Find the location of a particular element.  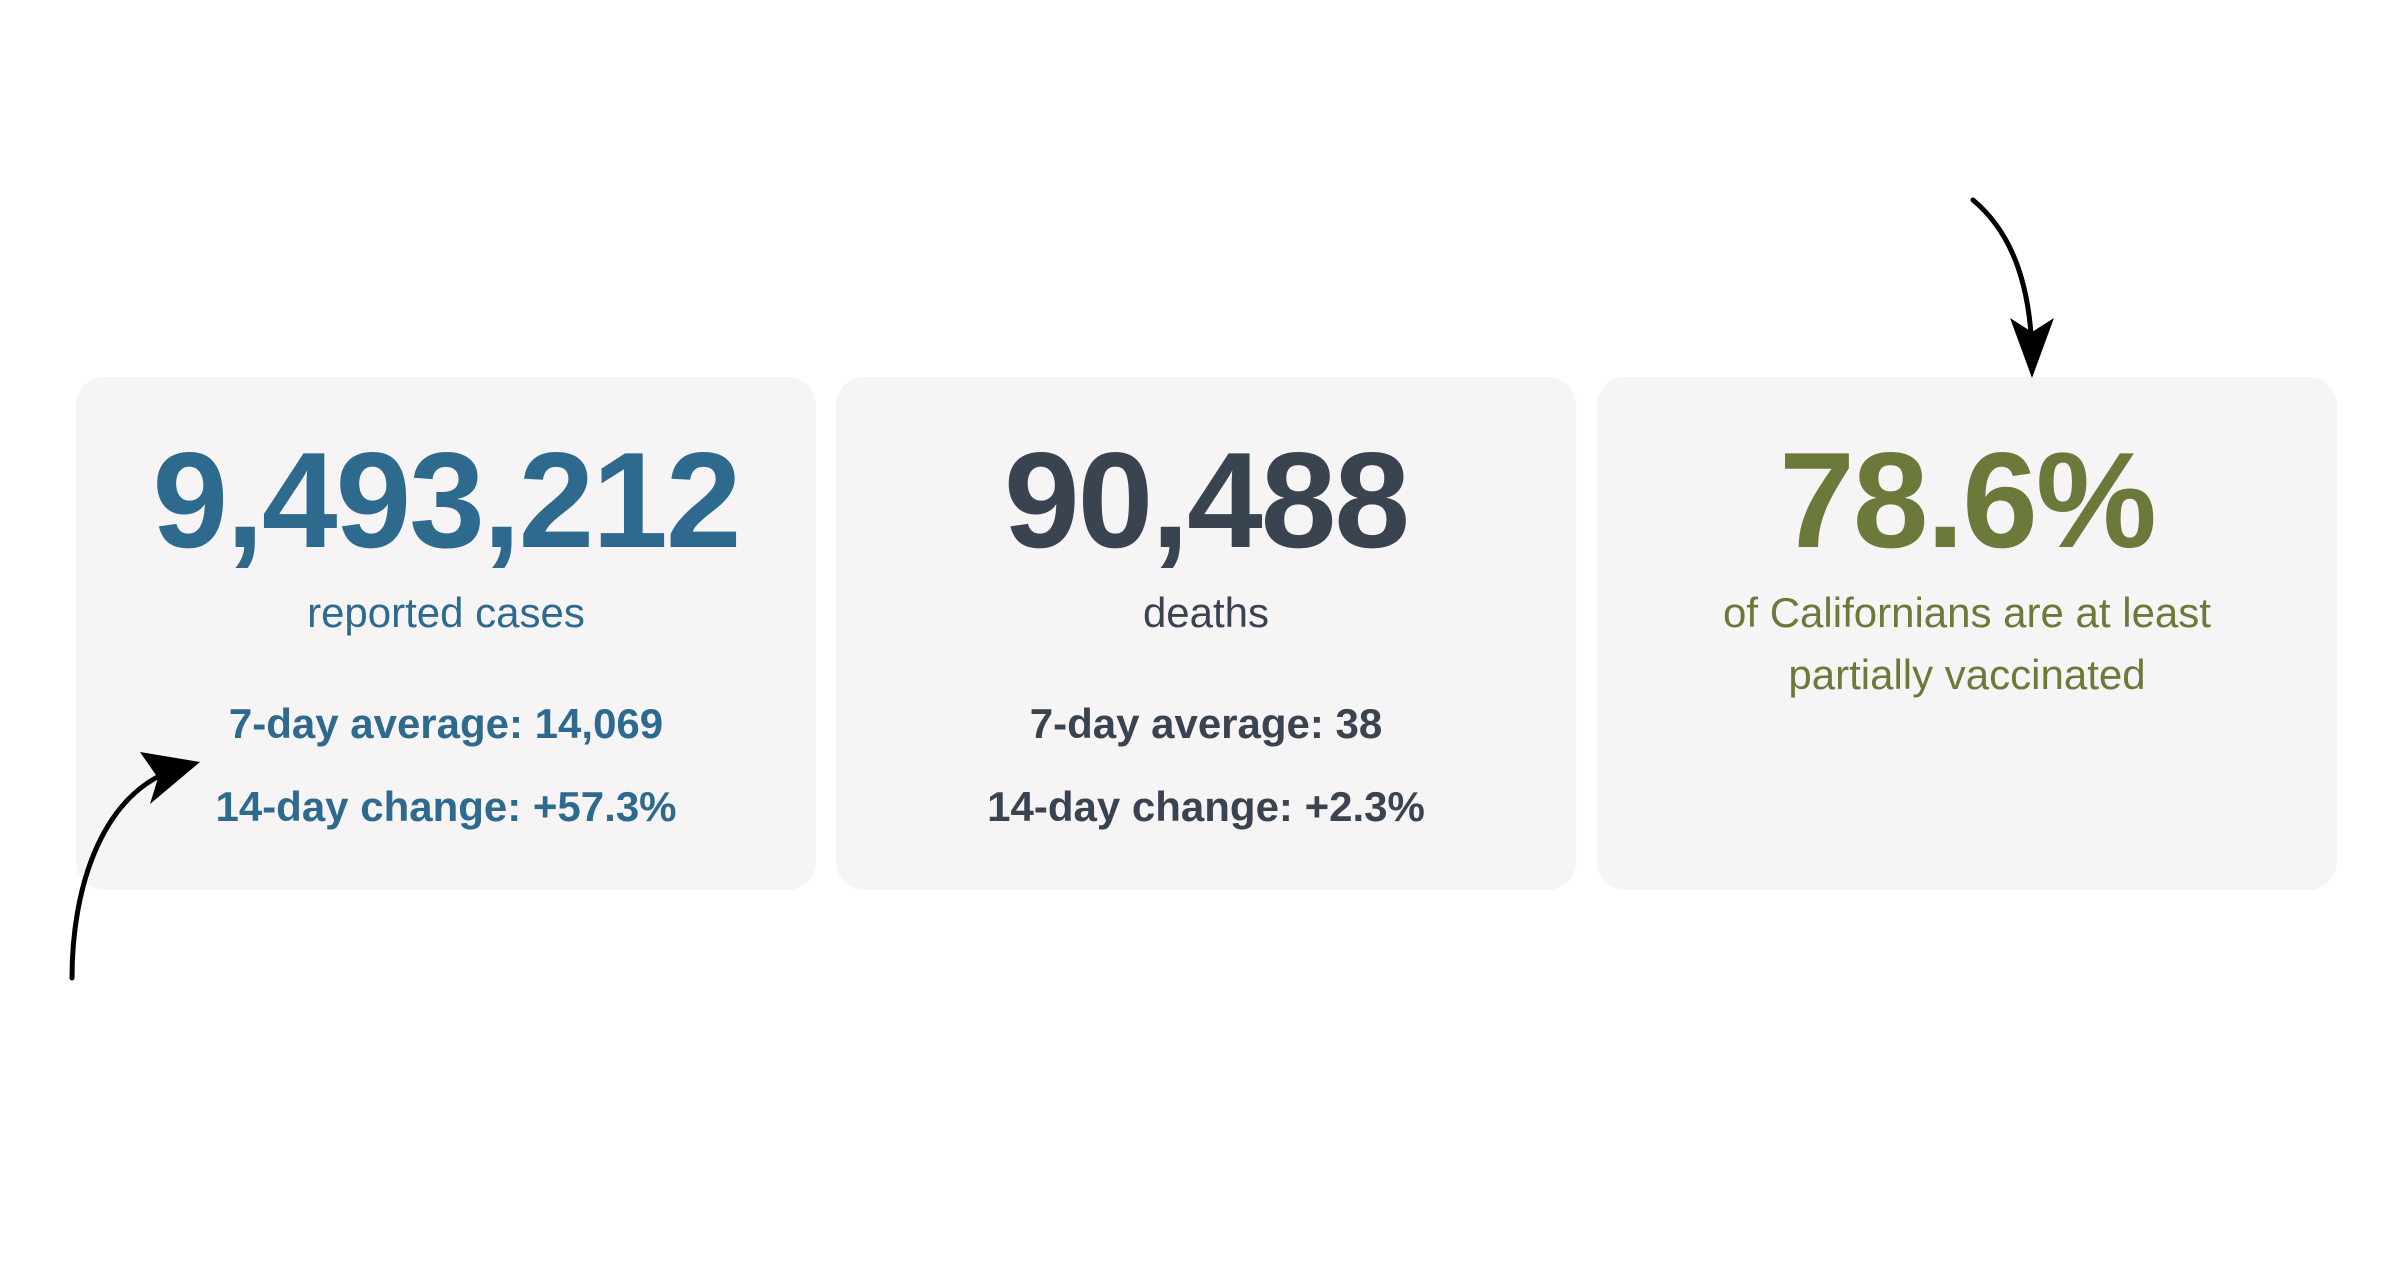

deaths-7-day-average: 7-day average: 38 is located at coordinates (1206, 723).